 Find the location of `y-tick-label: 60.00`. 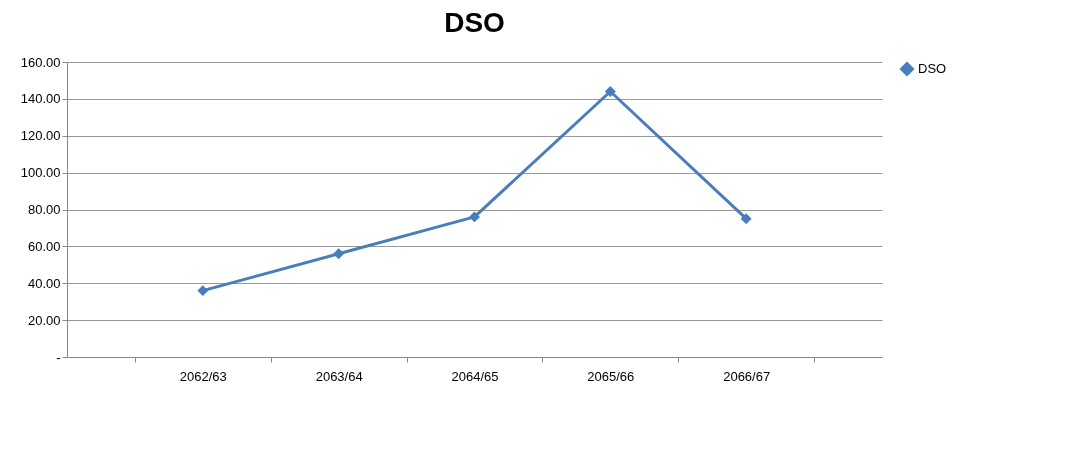

y-tick-label: 60.00 is located at coordinates (44, 246).